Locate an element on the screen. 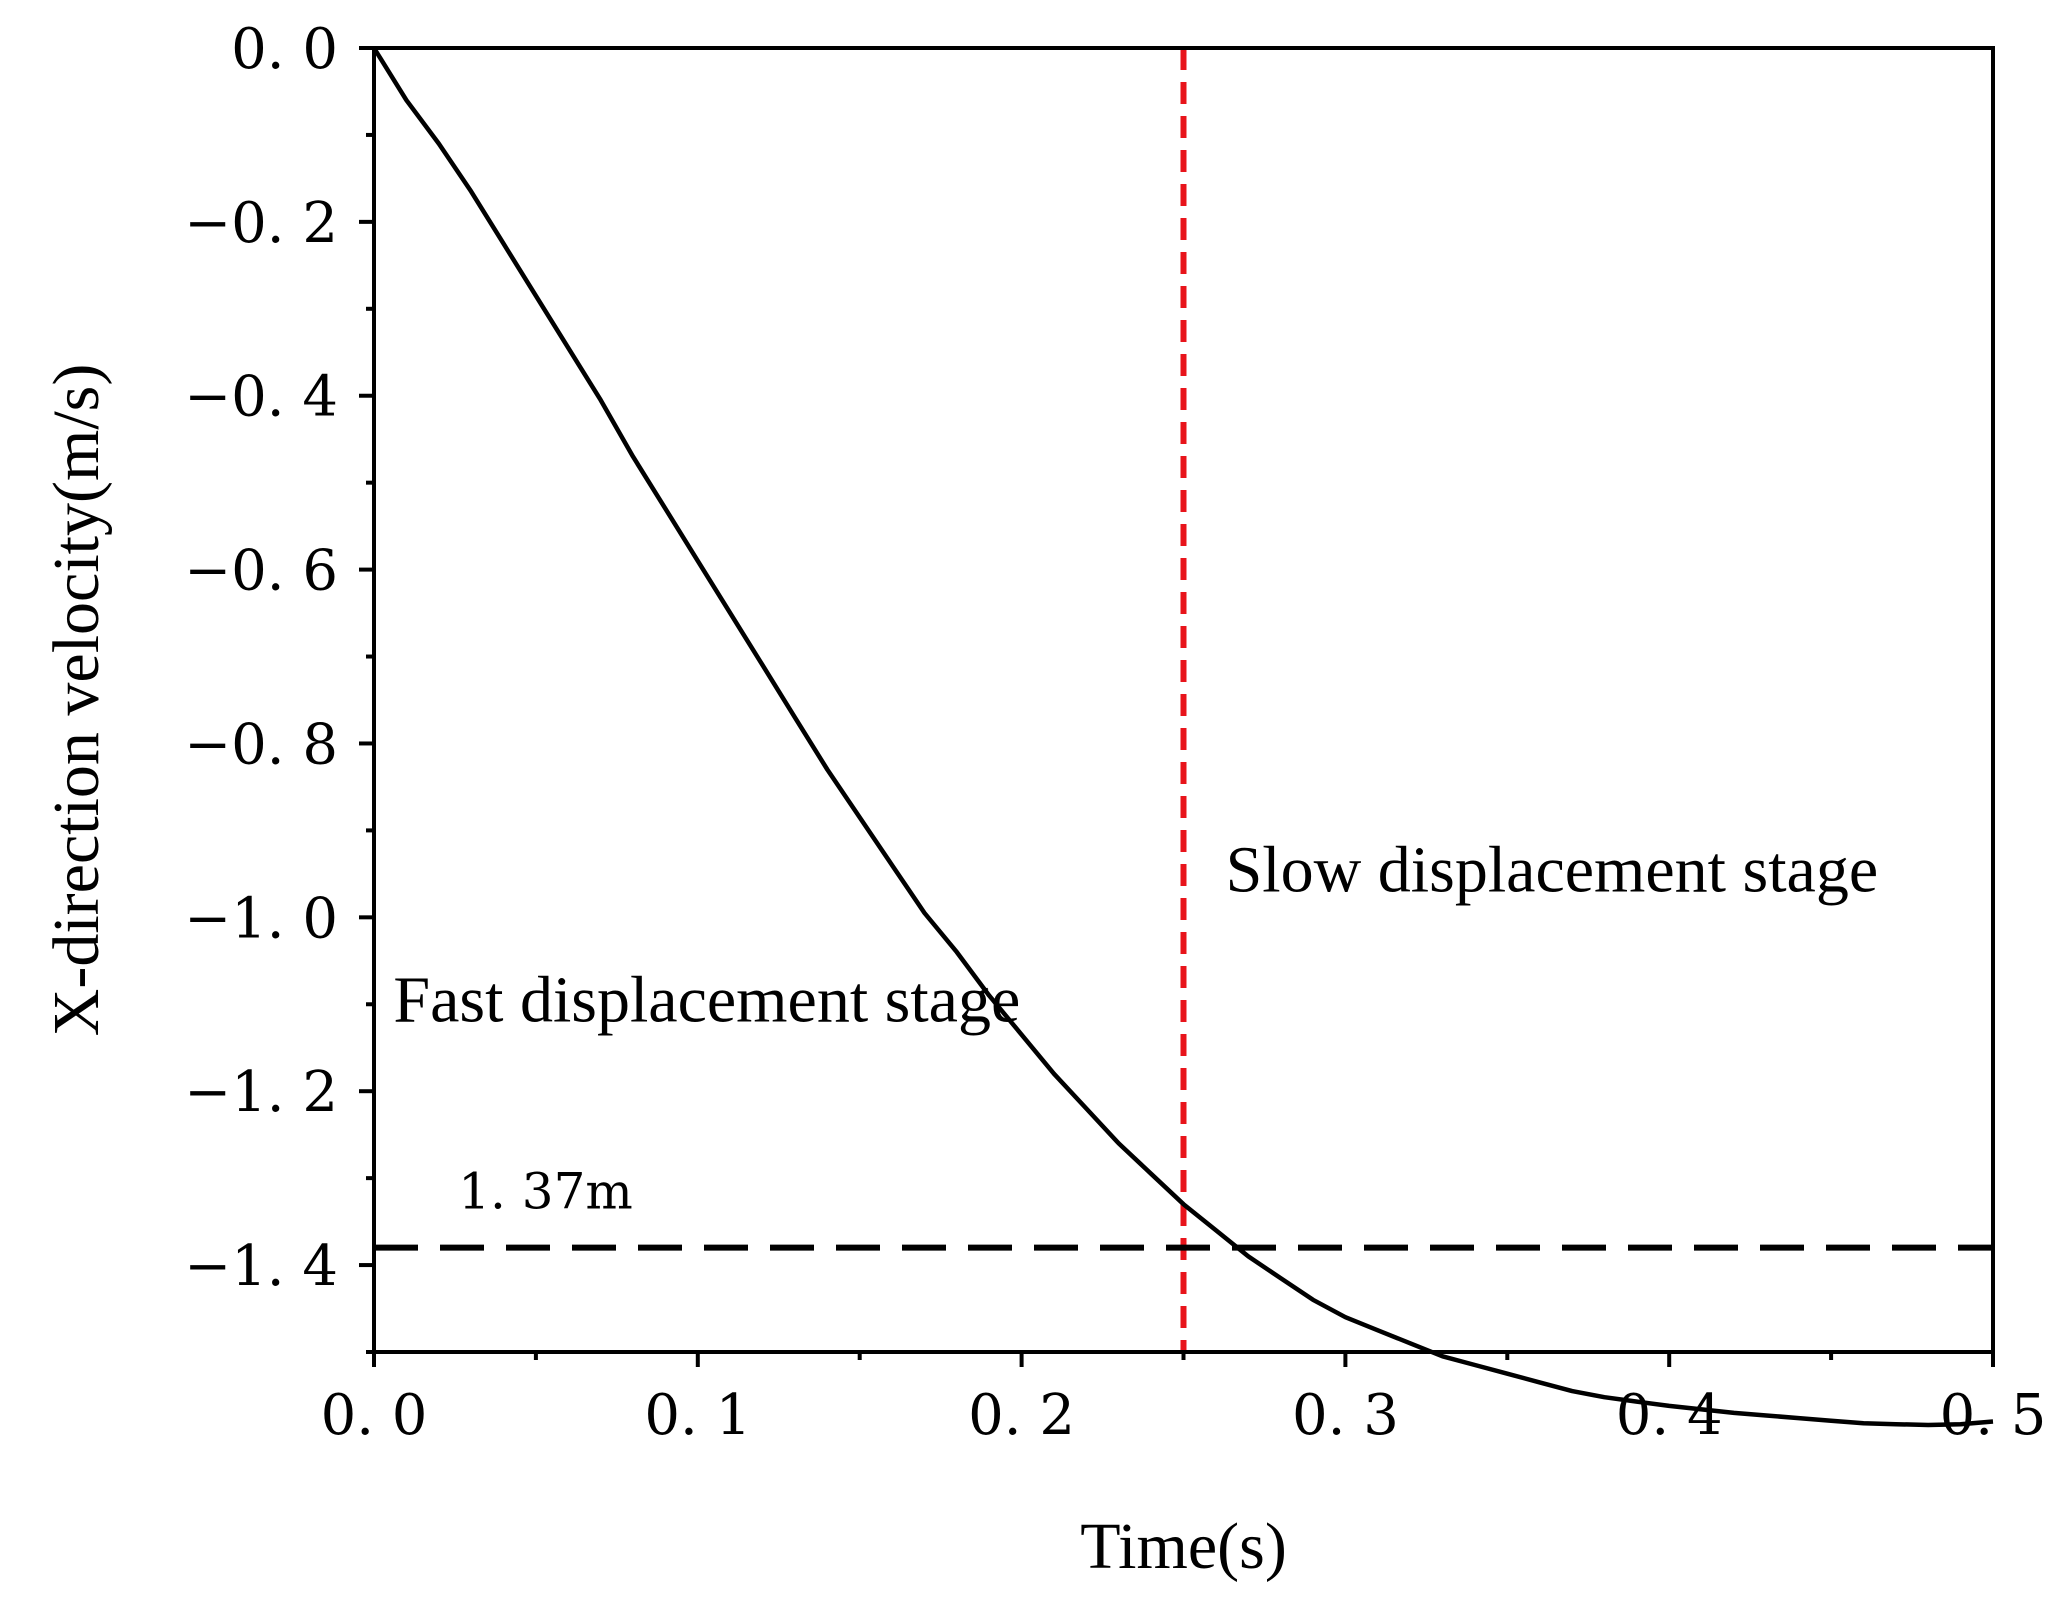  y-tick-label-0: 0. 0 is located at coordinates (284, 49).